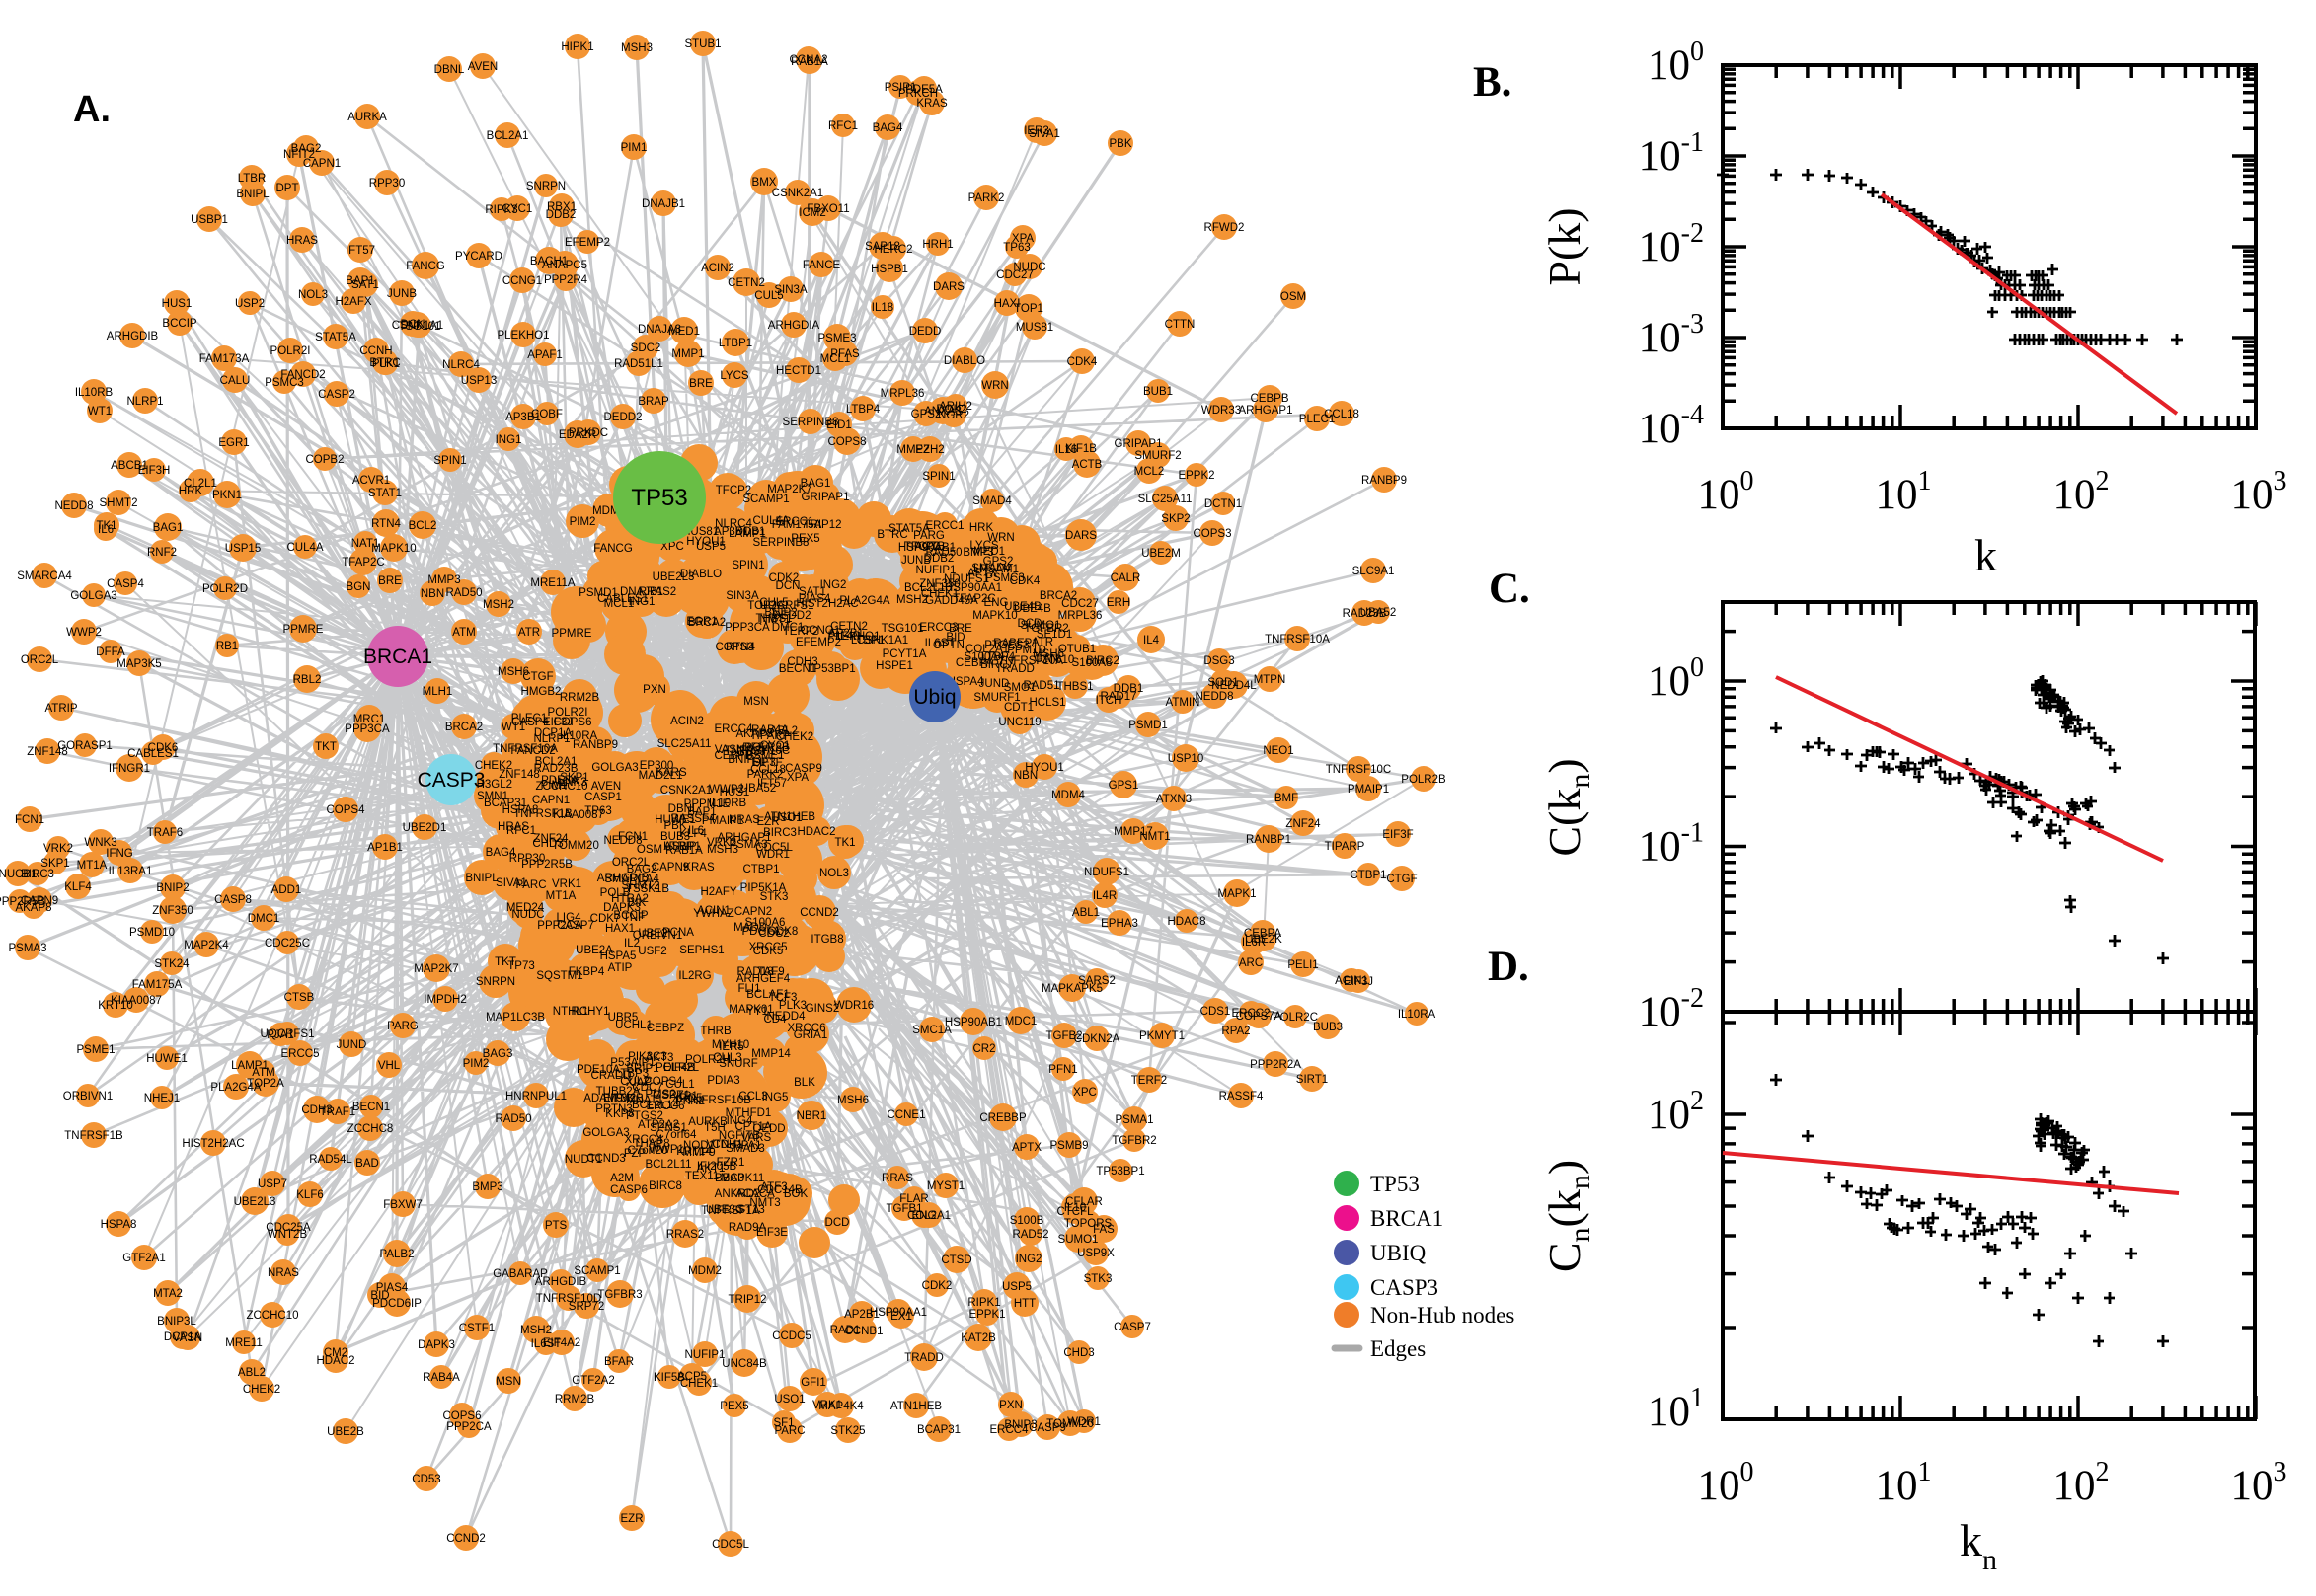  I want to click on svg-text: WDR1, so click(1084, 1422).